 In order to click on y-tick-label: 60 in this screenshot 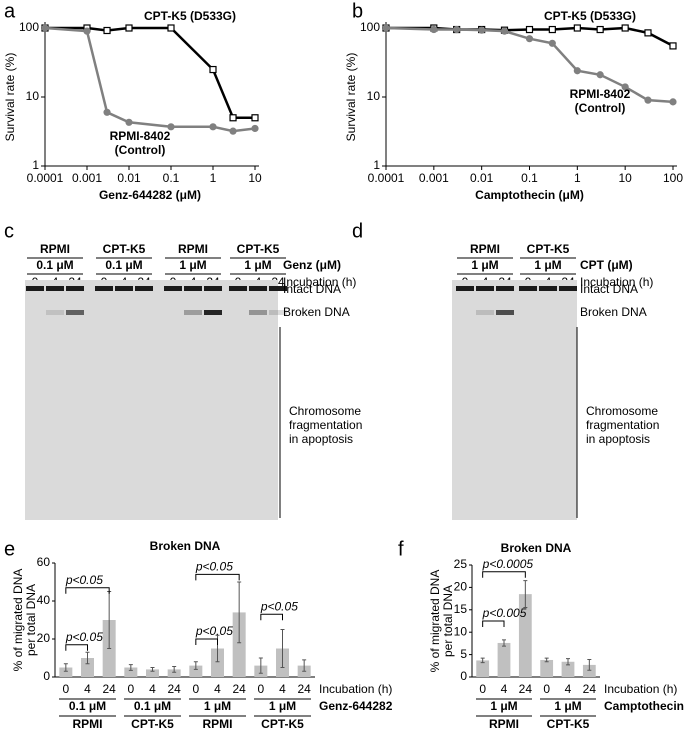, I will do `click(44, 562)`.